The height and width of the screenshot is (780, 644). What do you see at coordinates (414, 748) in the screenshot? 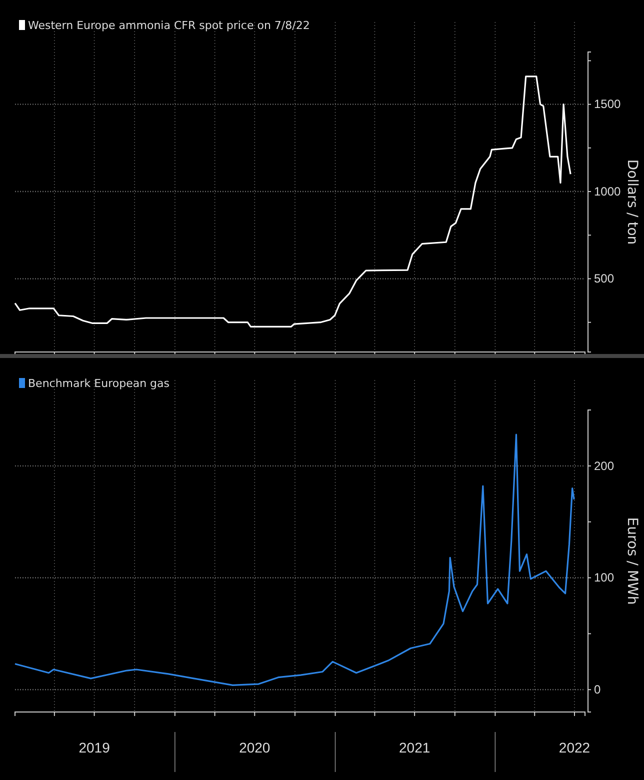
I see `x-tick-label: 2021` at bounding box center [414, 748].